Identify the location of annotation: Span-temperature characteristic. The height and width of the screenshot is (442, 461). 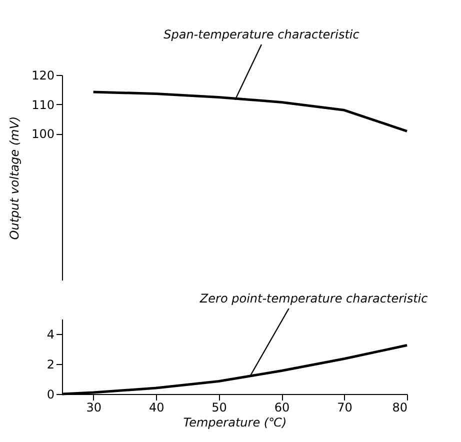
(262, 35).